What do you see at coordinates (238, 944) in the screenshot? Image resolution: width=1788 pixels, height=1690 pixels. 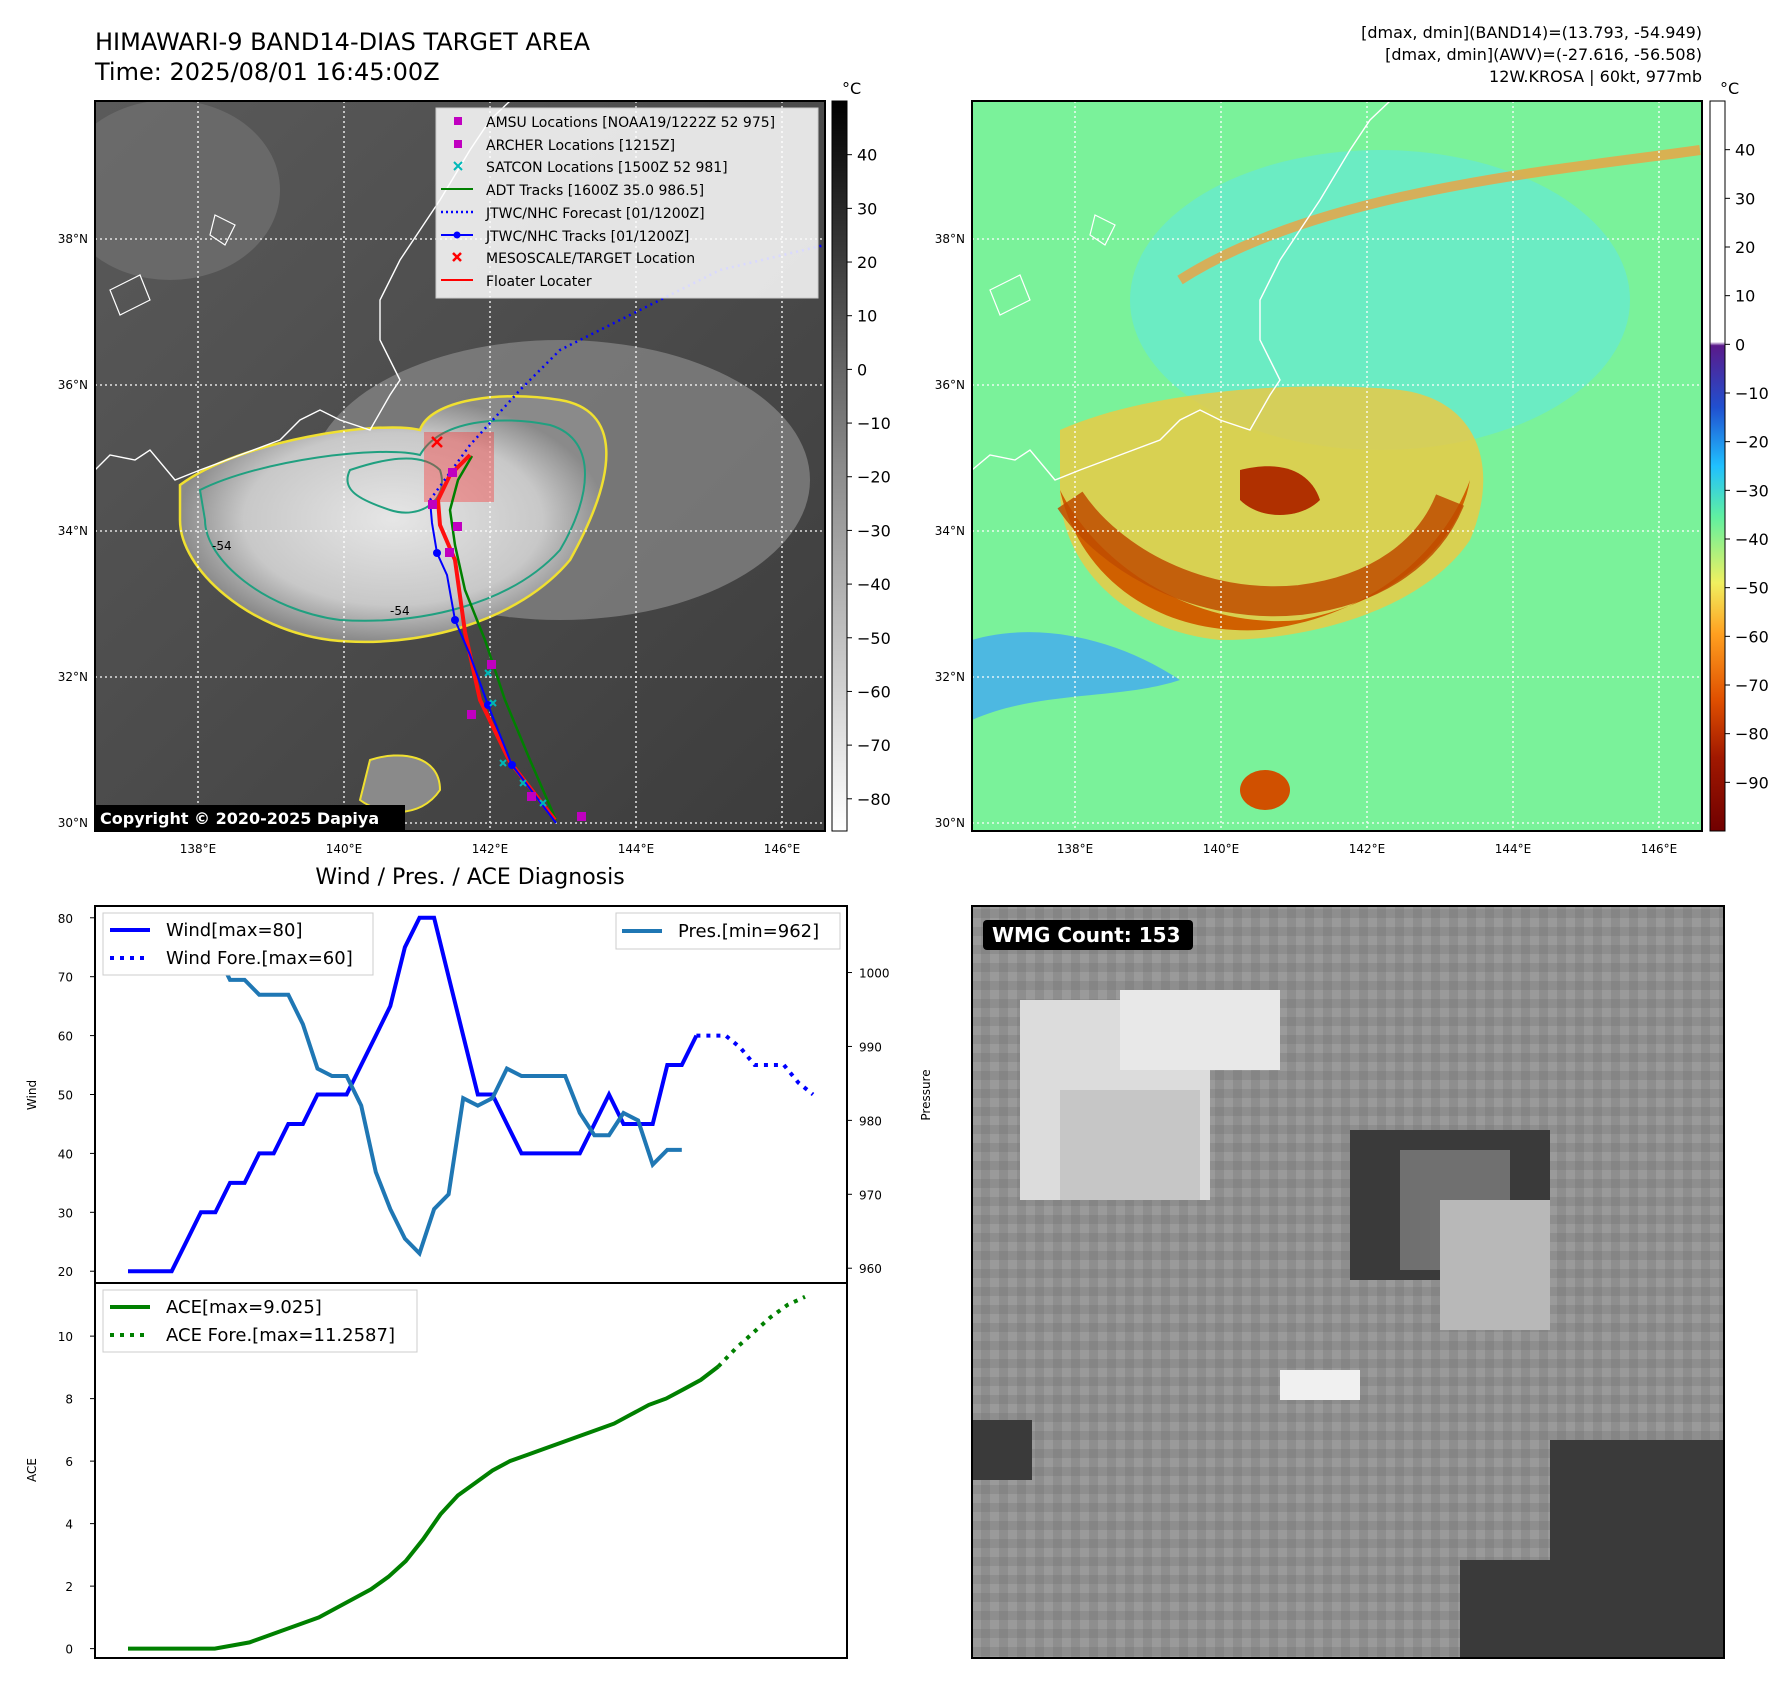 I see `wind-legend: Wind[max=80] Wind Fore.[max=60]` at bounding box center [238, 944].